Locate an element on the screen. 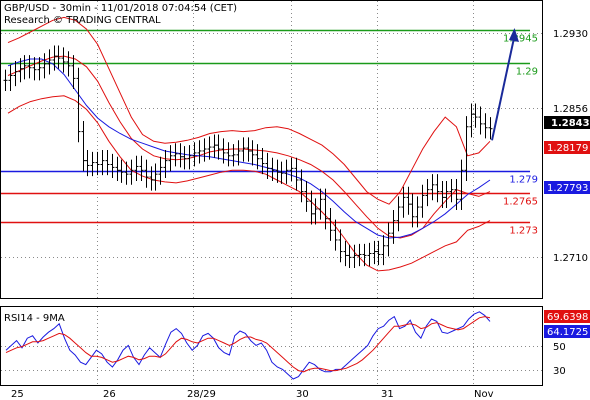 This screenshot has height=400, width=590. projection-arrow-line is located at coordinates (503, 89).